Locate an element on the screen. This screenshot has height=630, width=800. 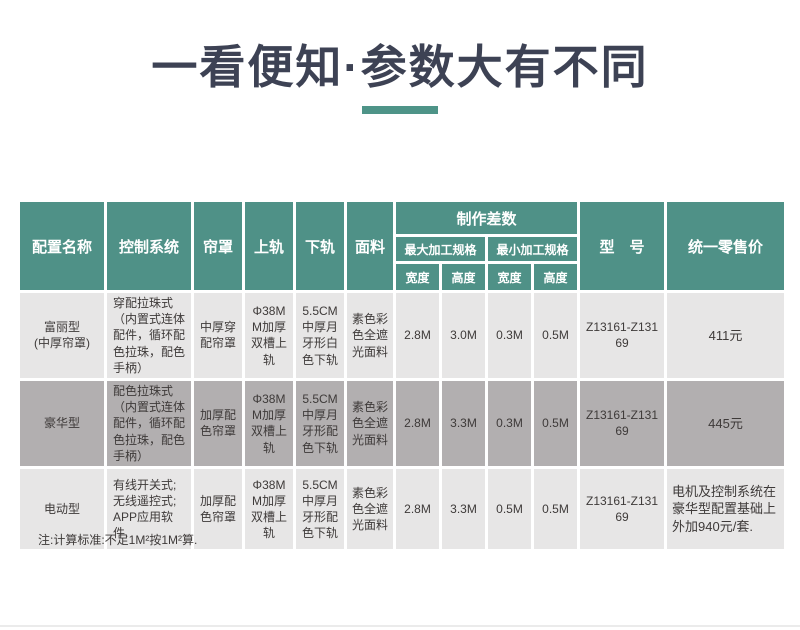
header-production-diff: 制作差数 is located at coordinates (487, 218).